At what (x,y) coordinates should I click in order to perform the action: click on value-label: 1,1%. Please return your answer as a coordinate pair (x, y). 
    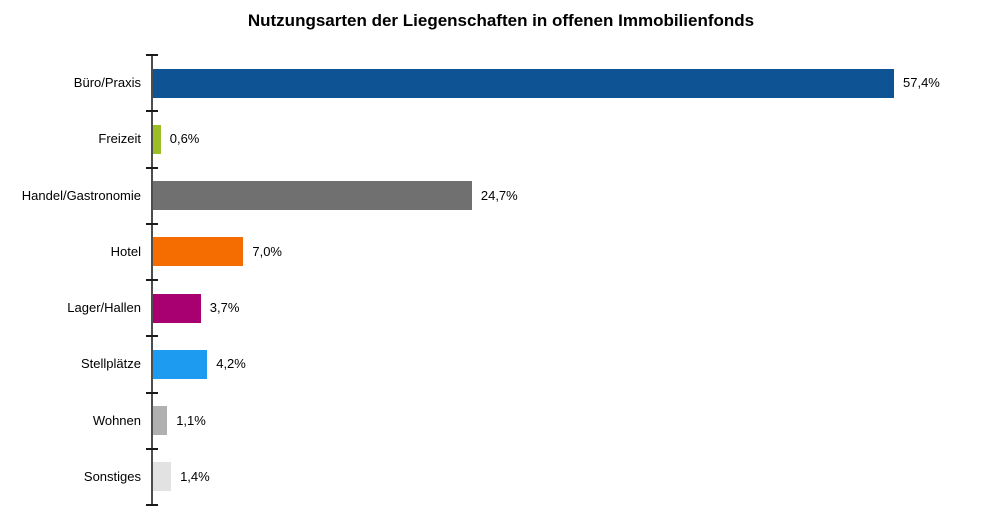
    Looking at the image, I should click on (191, 420).